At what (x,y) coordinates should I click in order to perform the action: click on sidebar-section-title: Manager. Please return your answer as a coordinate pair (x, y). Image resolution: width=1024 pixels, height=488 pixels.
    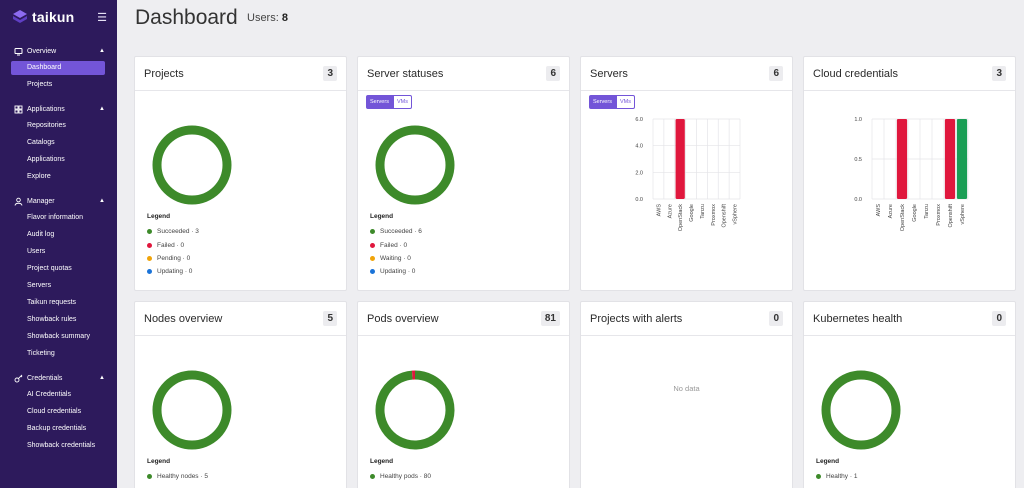
    Looking at the image, I should click on (41, 201).